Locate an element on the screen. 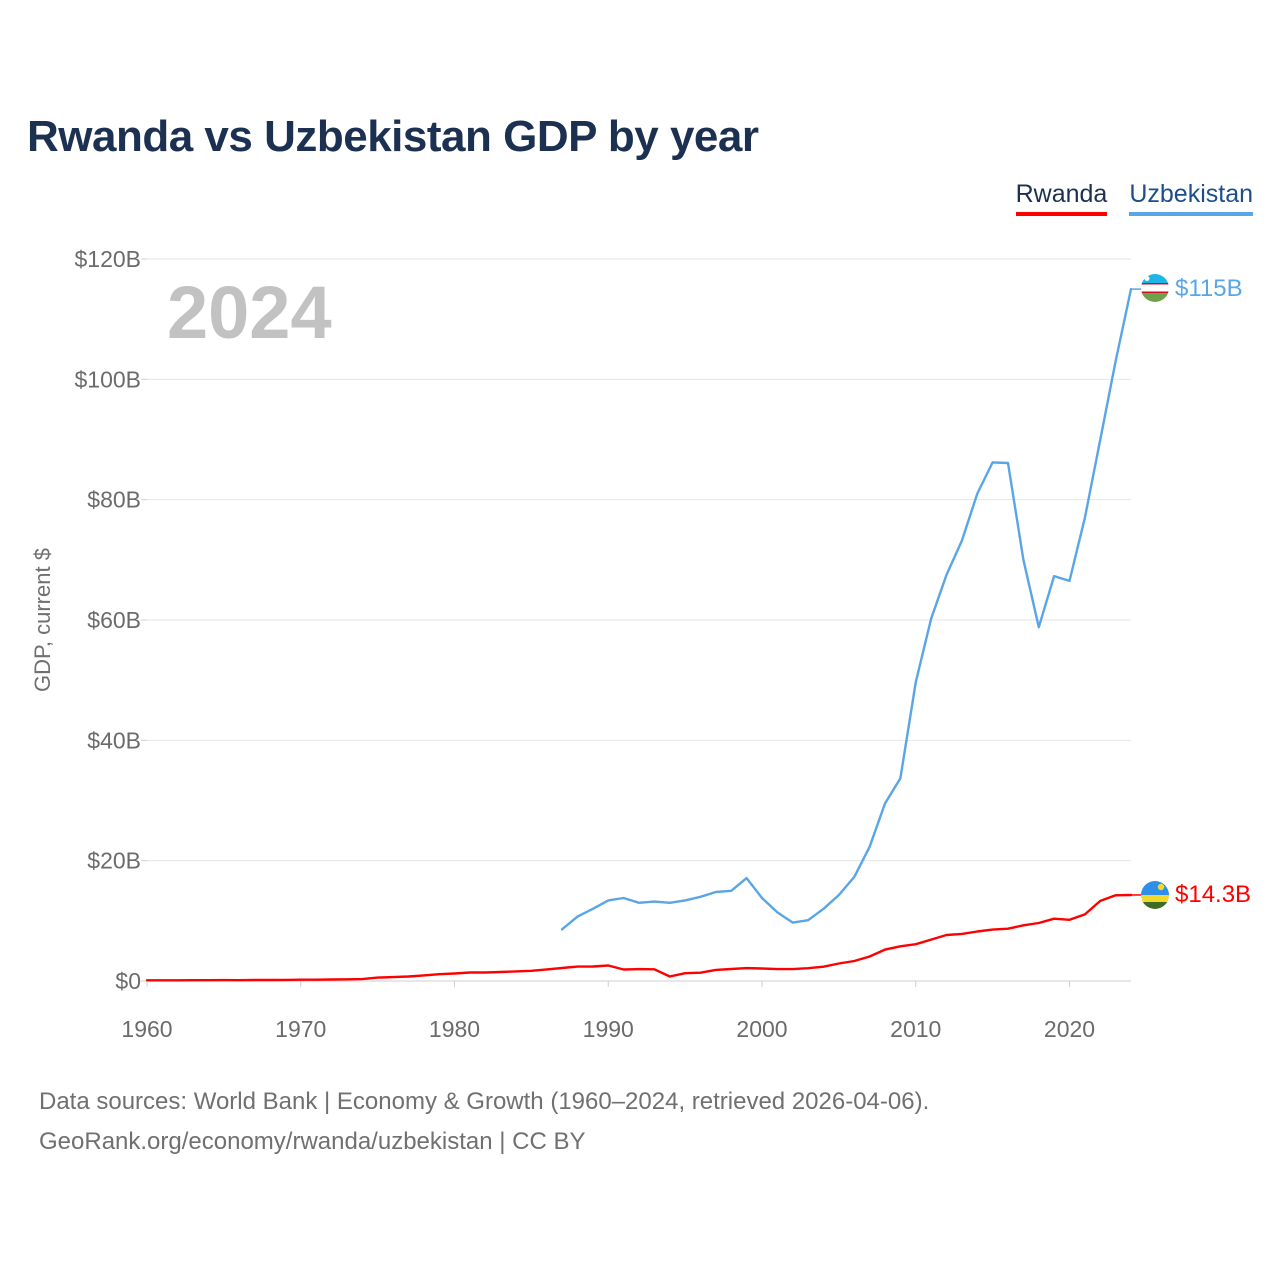 This screenshot has width=1280, height=1280. x-tick-label: 1960 is located at coordinates (146, 1029).